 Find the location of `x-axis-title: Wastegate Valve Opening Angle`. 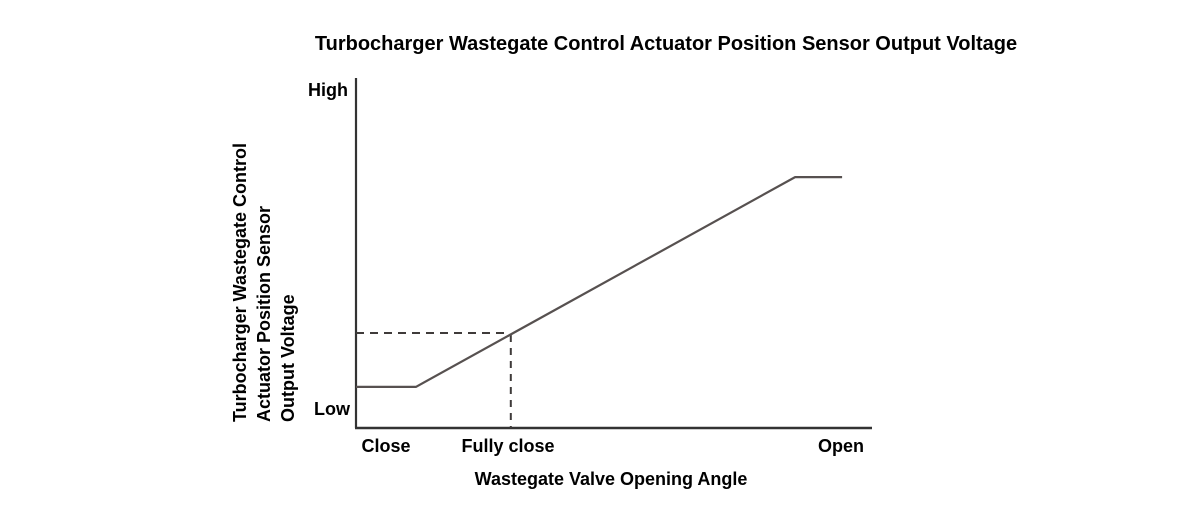

x-axis-title: Wastegate Valve Opening Angle is located at coordinates (611, 479).